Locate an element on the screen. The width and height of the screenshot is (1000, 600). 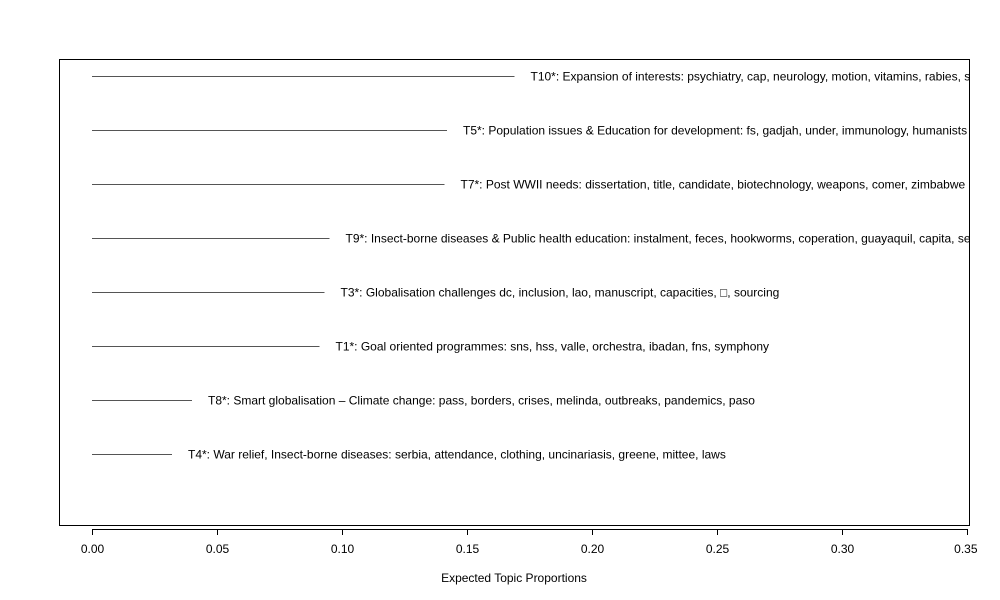
x-tick-label: 0.15 is located at coordinates (468, 549).